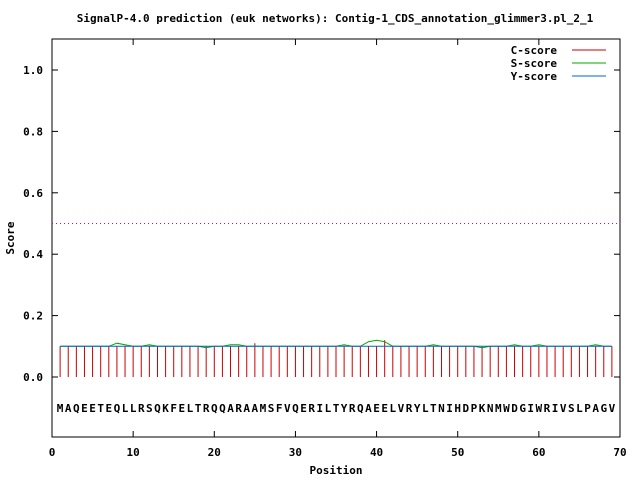  Describe the element at coordinates (619, 452) in the screenshot. I see `x-tick-label: 70` at that location.